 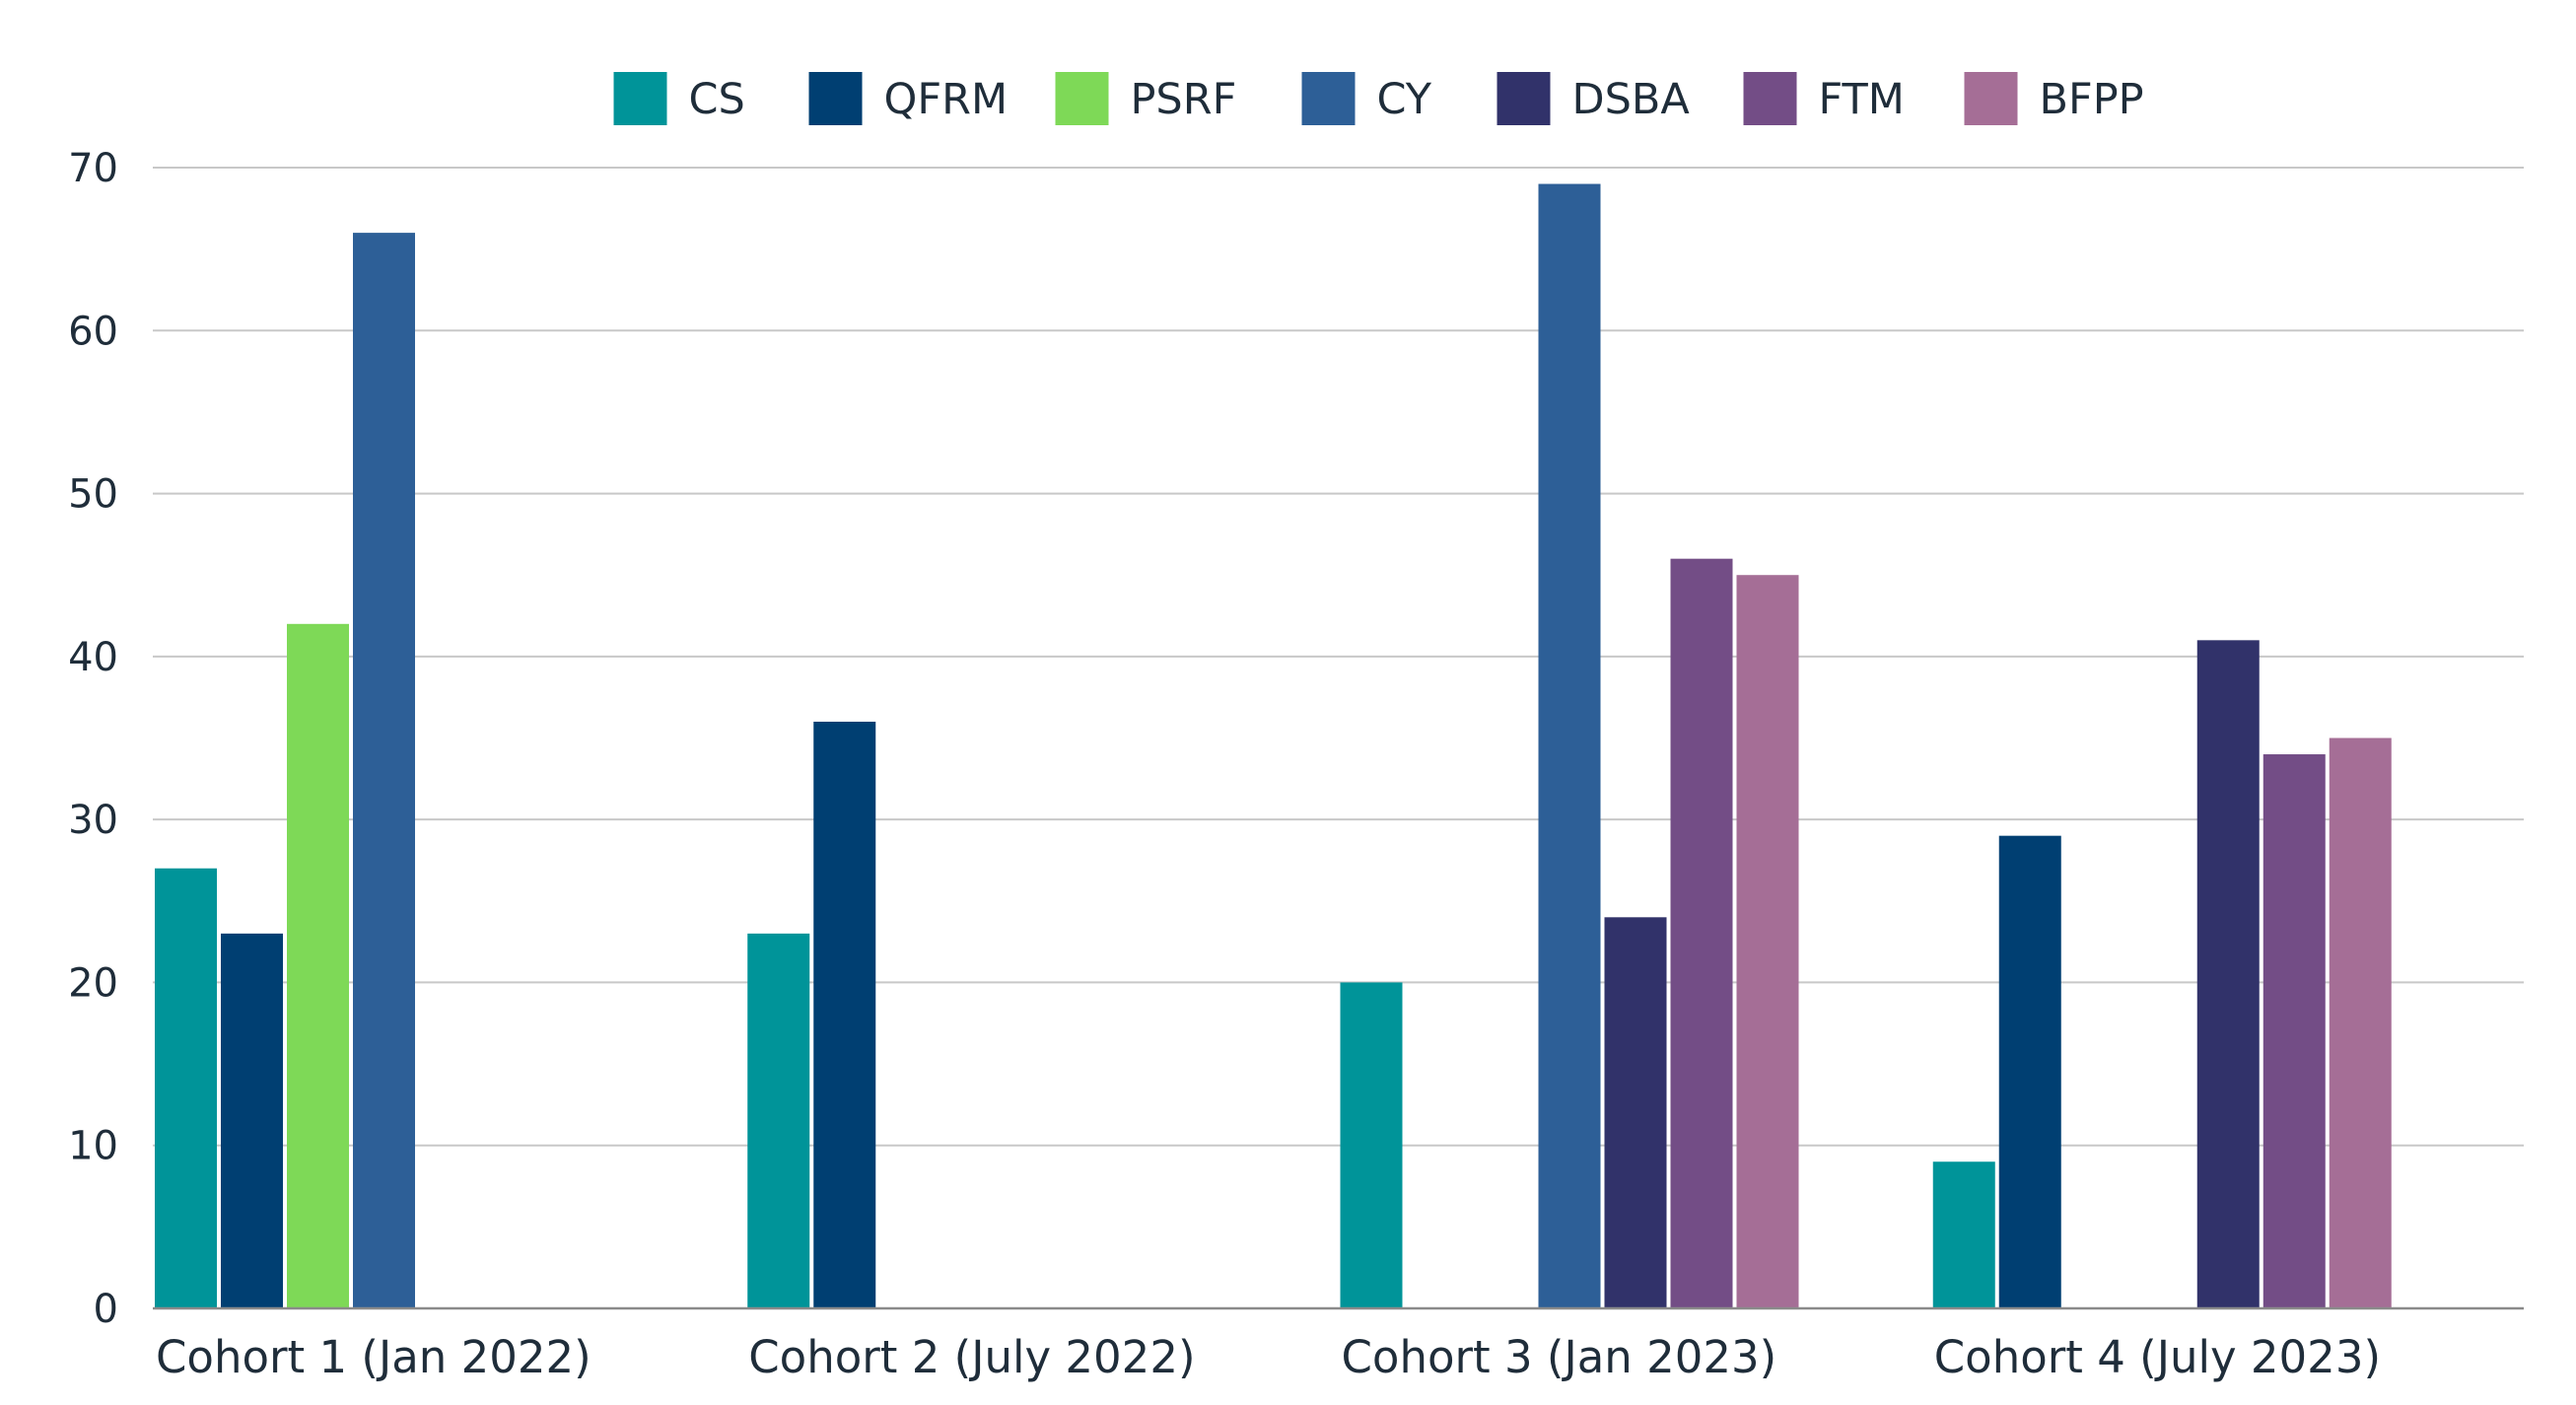 What do you see at coordinates (1404, 99) in the screenshot?
I see `legend-label: CY` at bounding box center [1404, 99].